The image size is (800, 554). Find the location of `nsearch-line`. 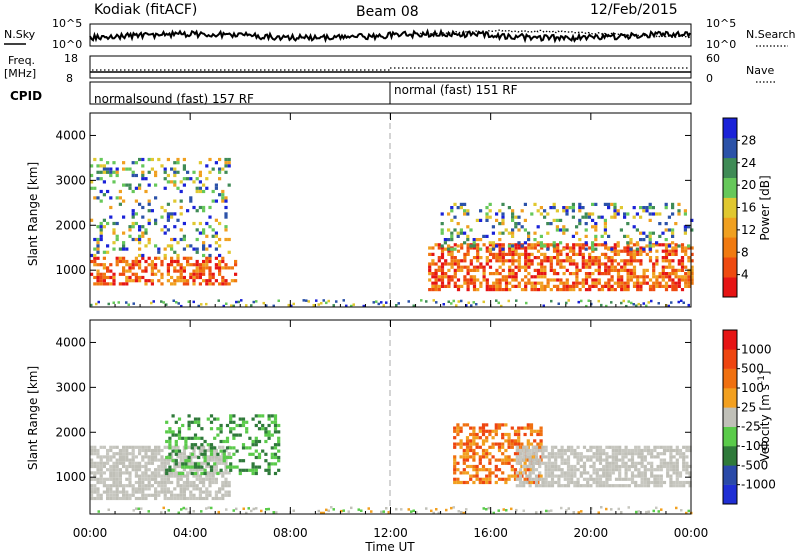

nsearch-line is located at coordinates (555, 34).